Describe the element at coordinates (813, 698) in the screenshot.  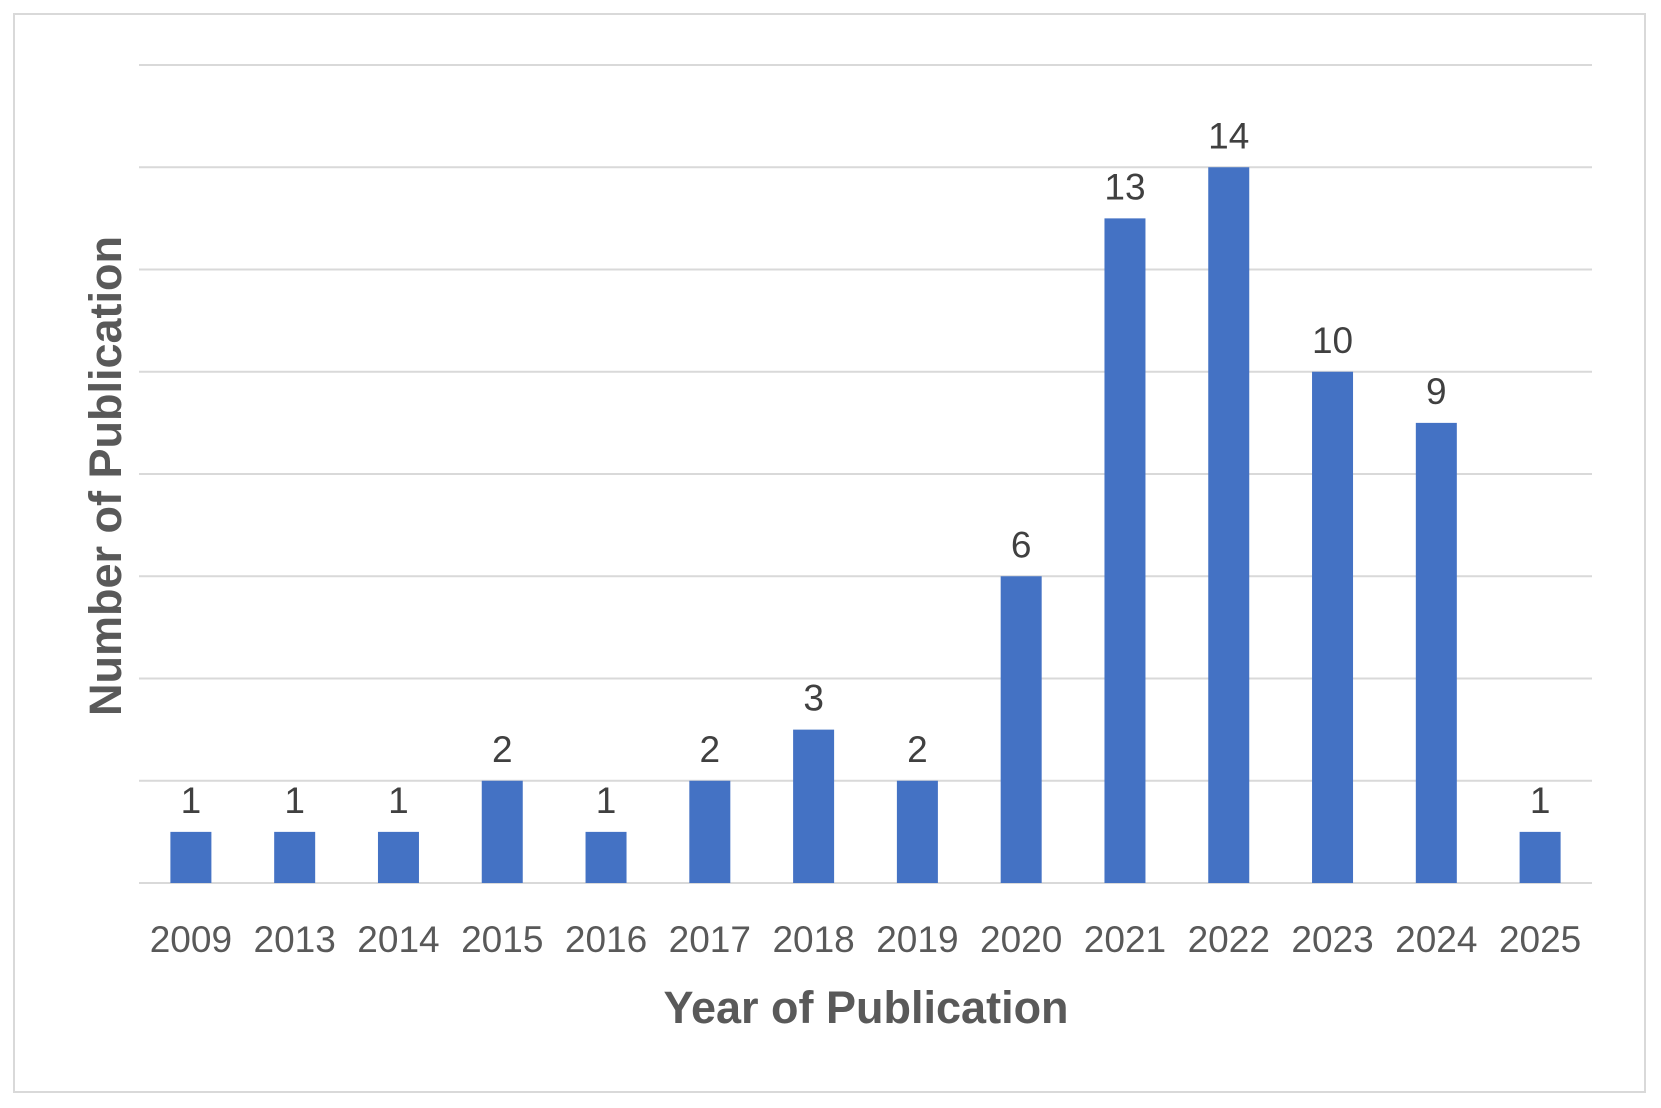
I see `data-label-2018: 3` at that location.